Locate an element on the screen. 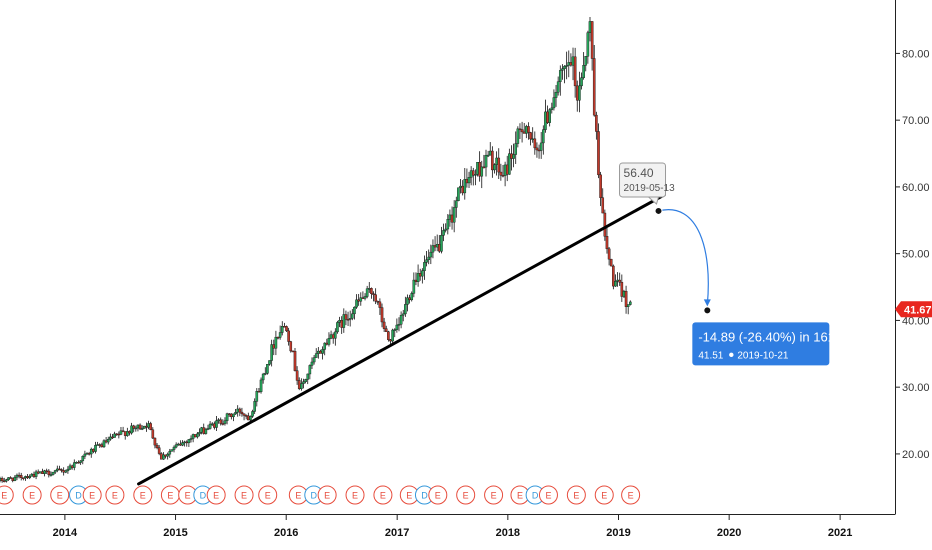 This screenshot has width=932, height=550. trend-point-dot is located at coordinates (658, 210).